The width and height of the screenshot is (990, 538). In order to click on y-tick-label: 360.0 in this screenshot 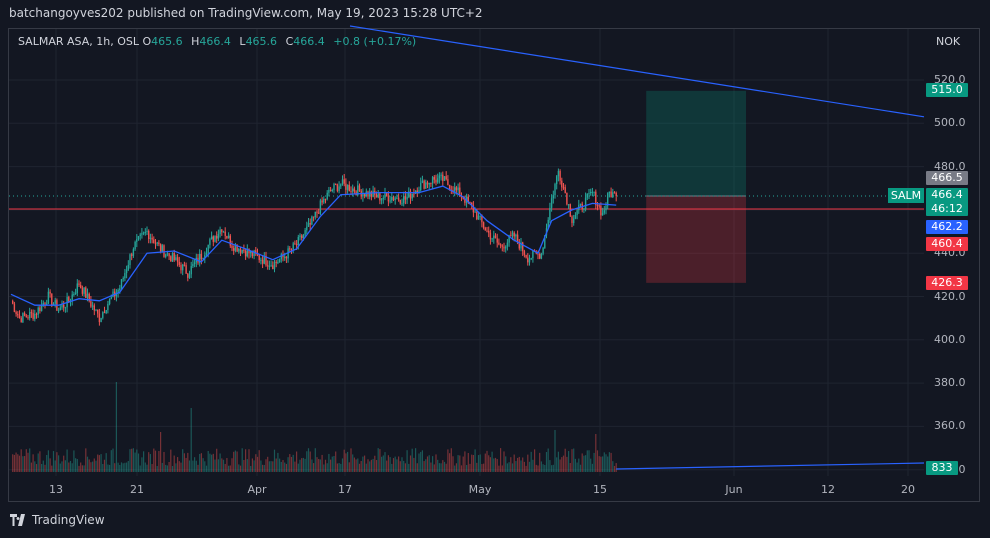, I will do `click(950, 426)`.